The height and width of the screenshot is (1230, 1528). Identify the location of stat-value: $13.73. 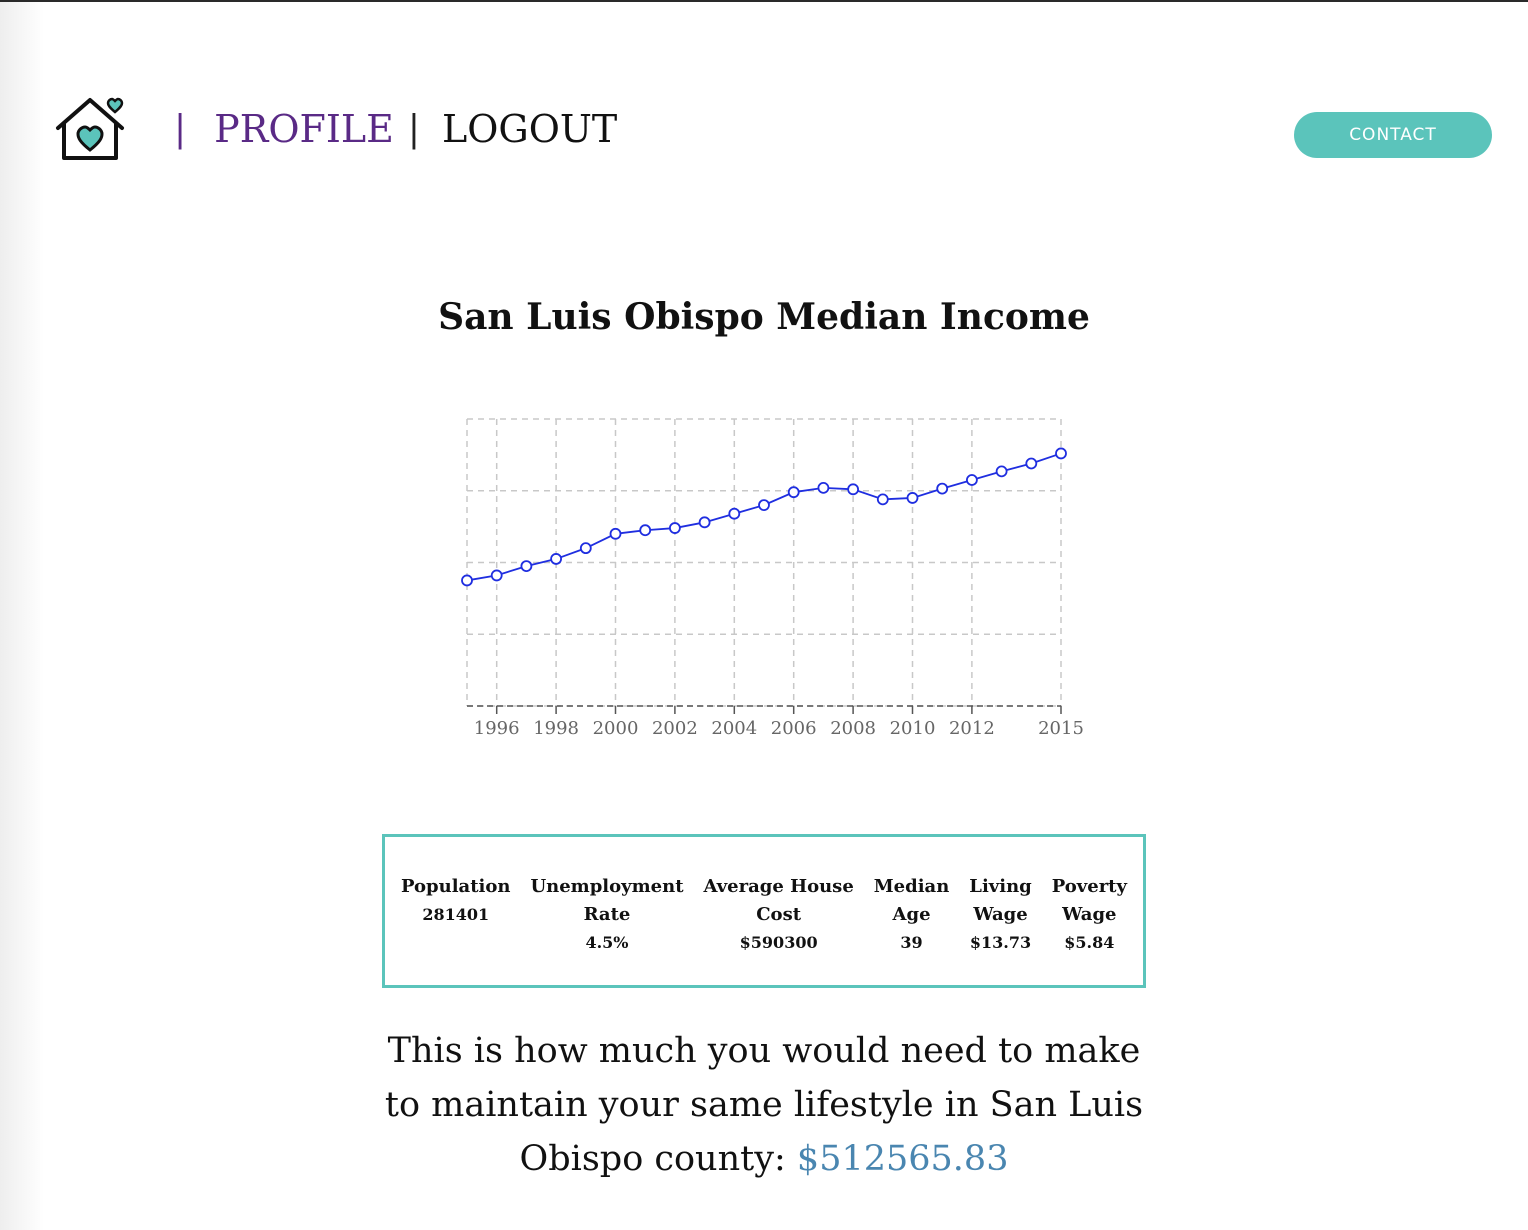
(1000, 942).